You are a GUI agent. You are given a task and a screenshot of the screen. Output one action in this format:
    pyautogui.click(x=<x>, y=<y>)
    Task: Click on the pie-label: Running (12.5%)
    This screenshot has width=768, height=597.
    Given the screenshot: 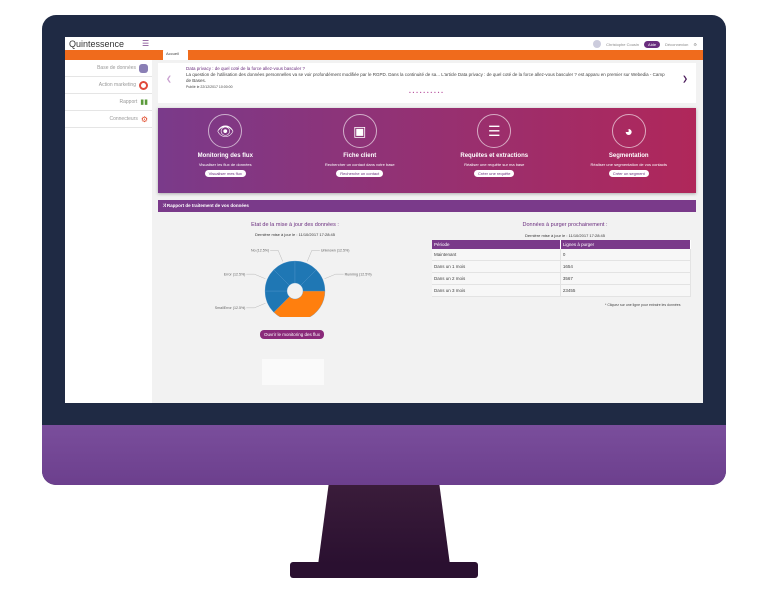 What is the action you would take?
    pyautogui.click(x=358, y=274)
    